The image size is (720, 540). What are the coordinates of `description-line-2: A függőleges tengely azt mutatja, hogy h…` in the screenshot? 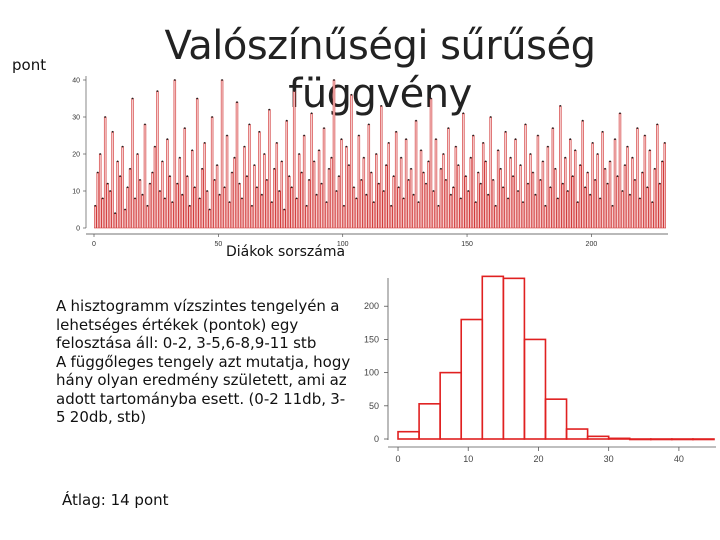 It's located at (203, 389).